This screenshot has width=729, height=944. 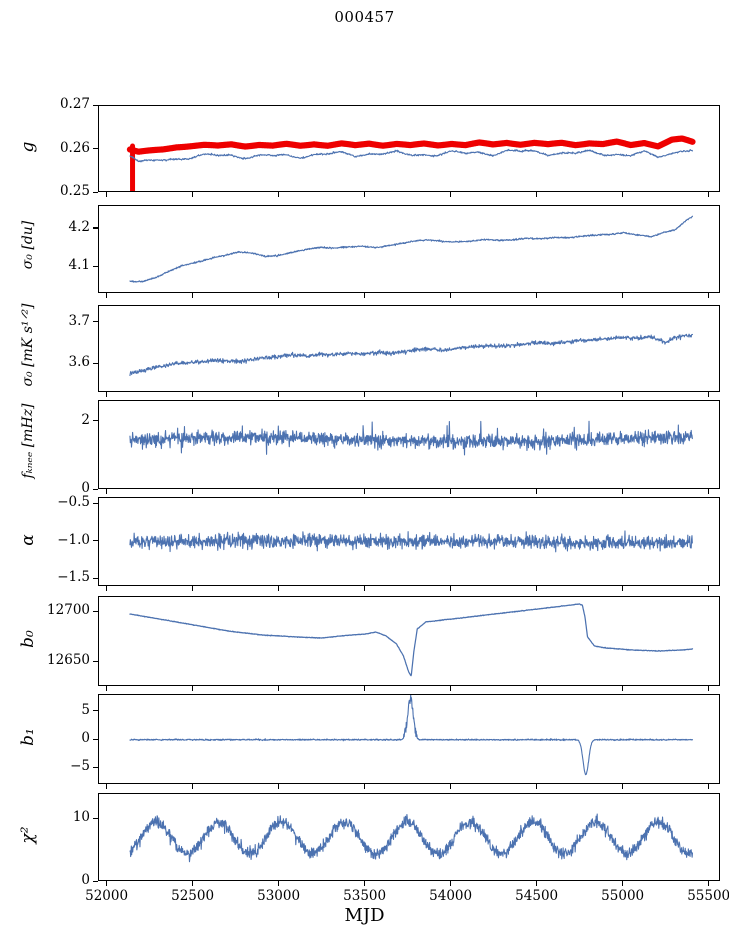 What do you see at coordinates (85, 488) in the screenshot?
I see `y-tick-label-fknee: 0` at bounding box center [85, 488].